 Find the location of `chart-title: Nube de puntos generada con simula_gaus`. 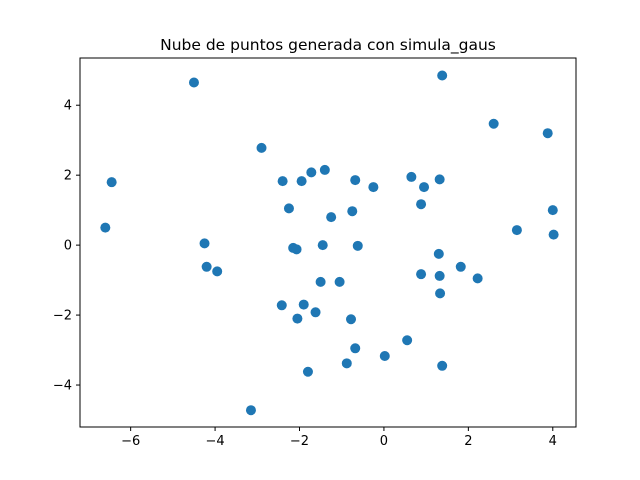

chart-title: Nube de puntos generada con simula_gaus is located at coordinates (328, 45).